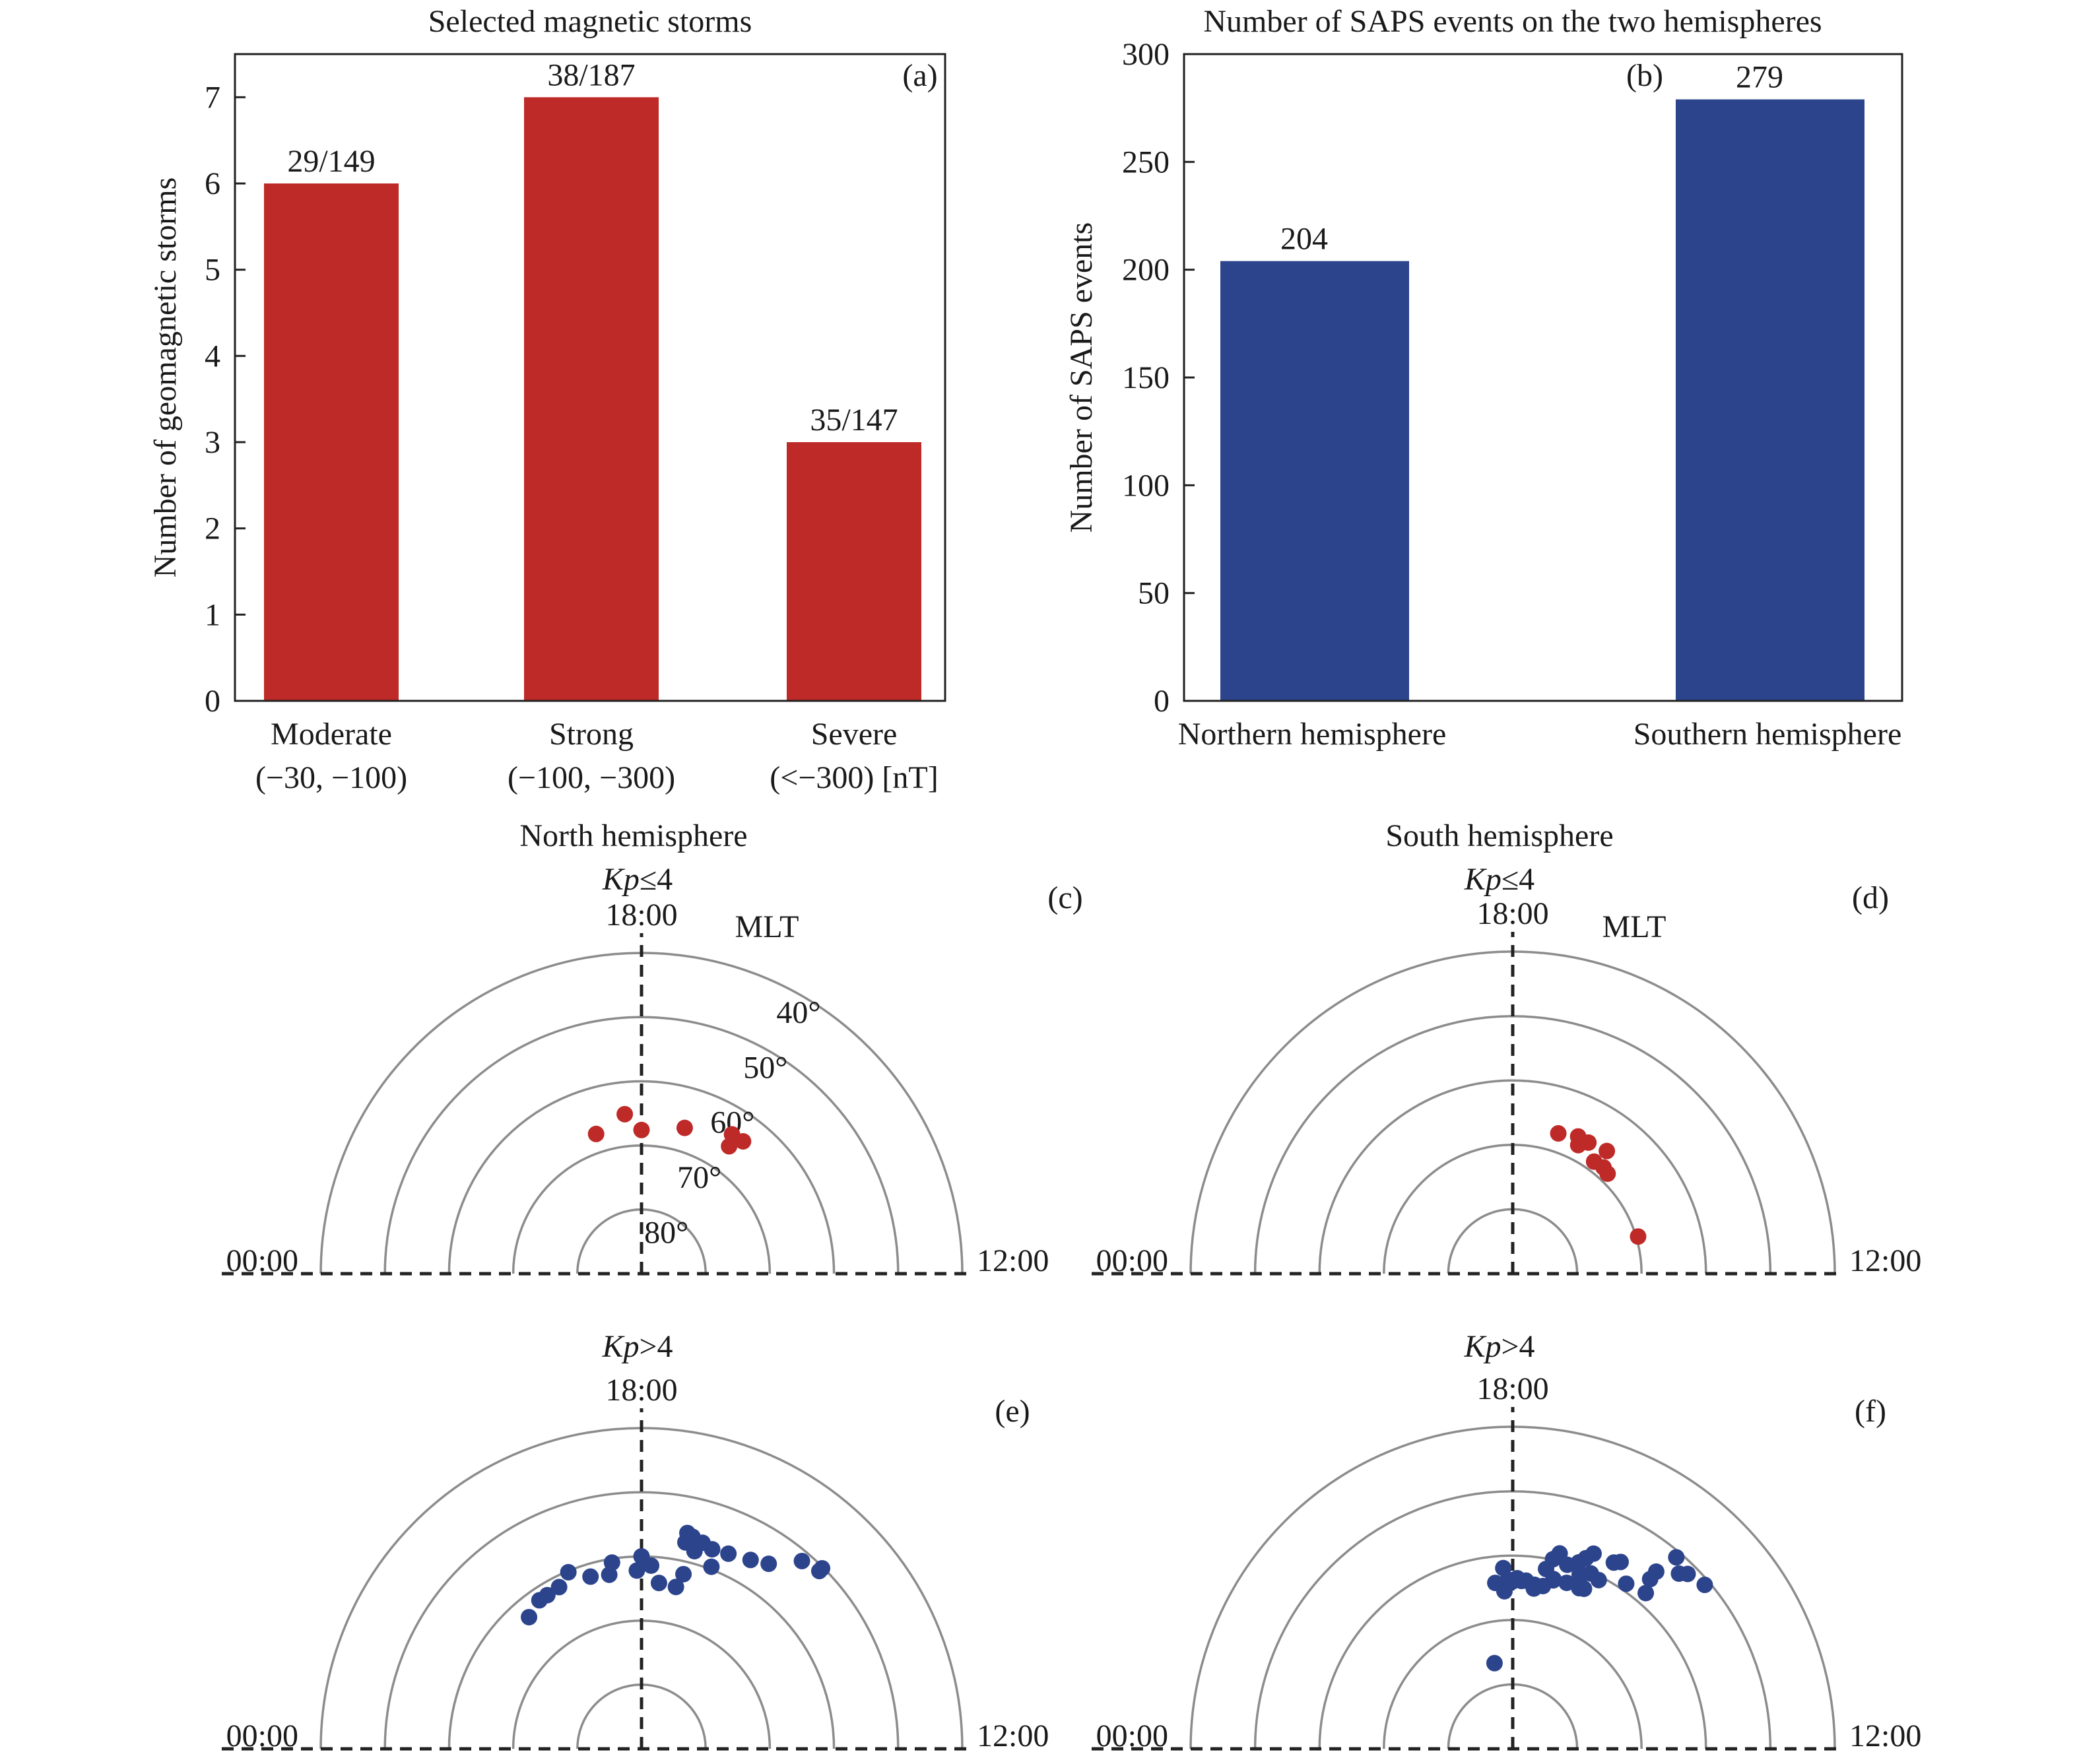 The image size is (2079, 1764). What do you see at coordinates (212, 356) in the screenshot?
I see `ytick-label-a: 4` at bounding box center [212, 356].